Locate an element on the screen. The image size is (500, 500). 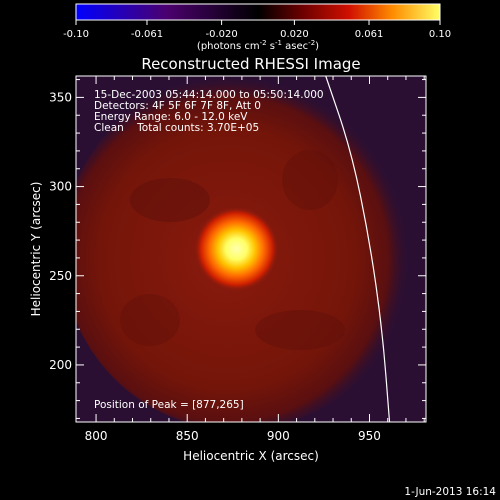
y-tick-label: 300 is located at coordinates (60, 187).